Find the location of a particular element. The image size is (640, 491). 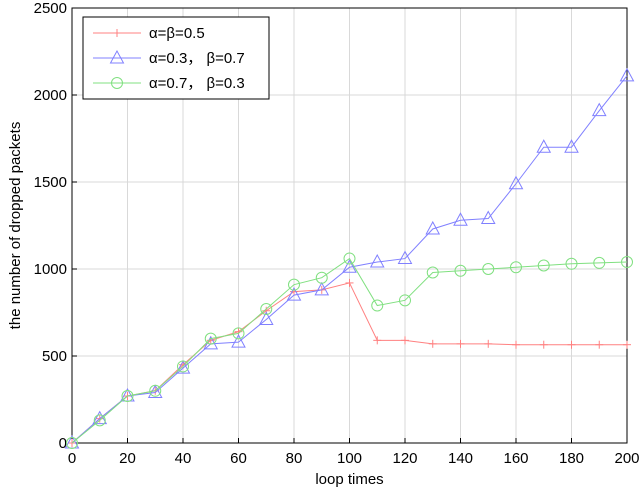

y-tick-label: 0 is located at coordinates (63, 443).